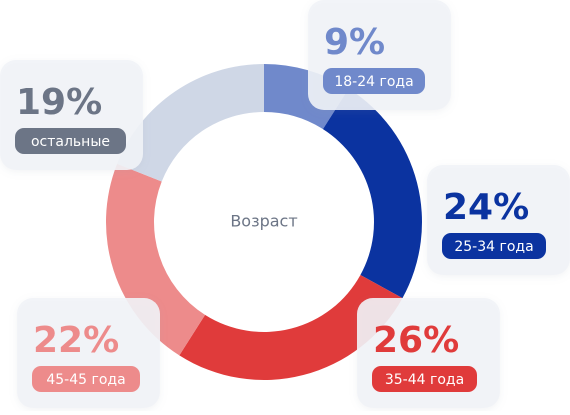 The height and width of the screenshot is (415, 570). I want to click on percent-label: 22%, so click(76, 340).